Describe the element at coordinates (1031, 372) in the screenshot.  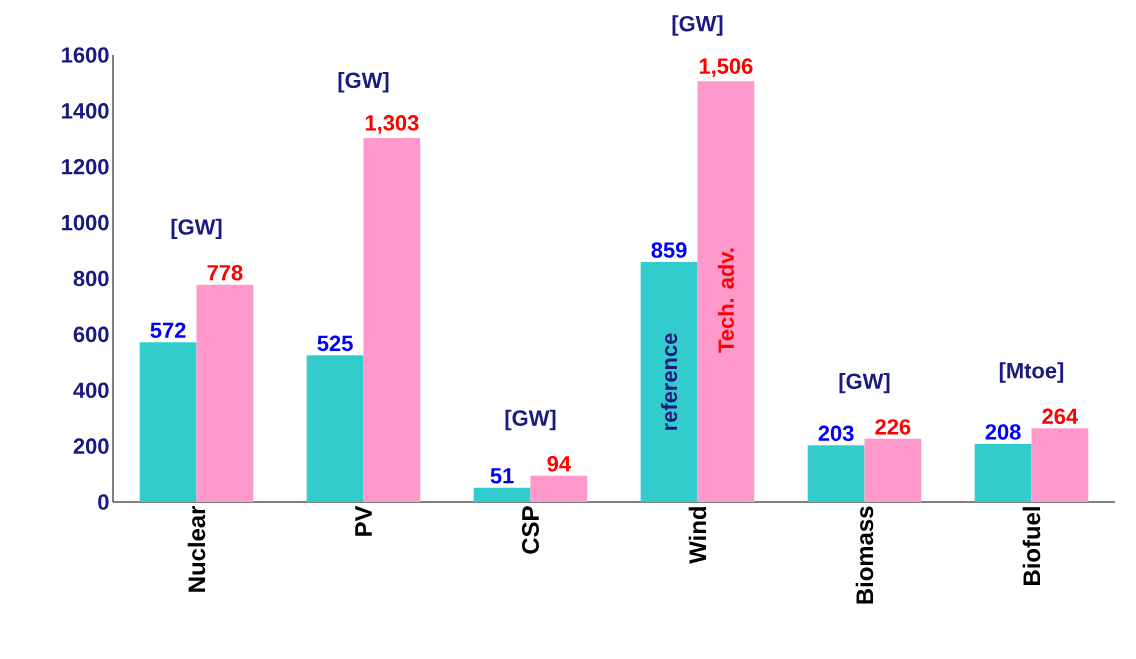
I see `annotation: [Mtoe]` at that location.